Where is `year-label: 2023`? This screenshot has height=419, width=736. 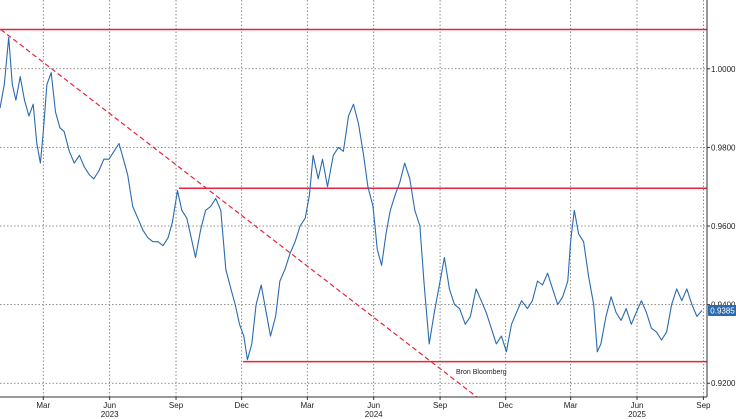 year-label: 2023 is located at coordinates (110, 414).